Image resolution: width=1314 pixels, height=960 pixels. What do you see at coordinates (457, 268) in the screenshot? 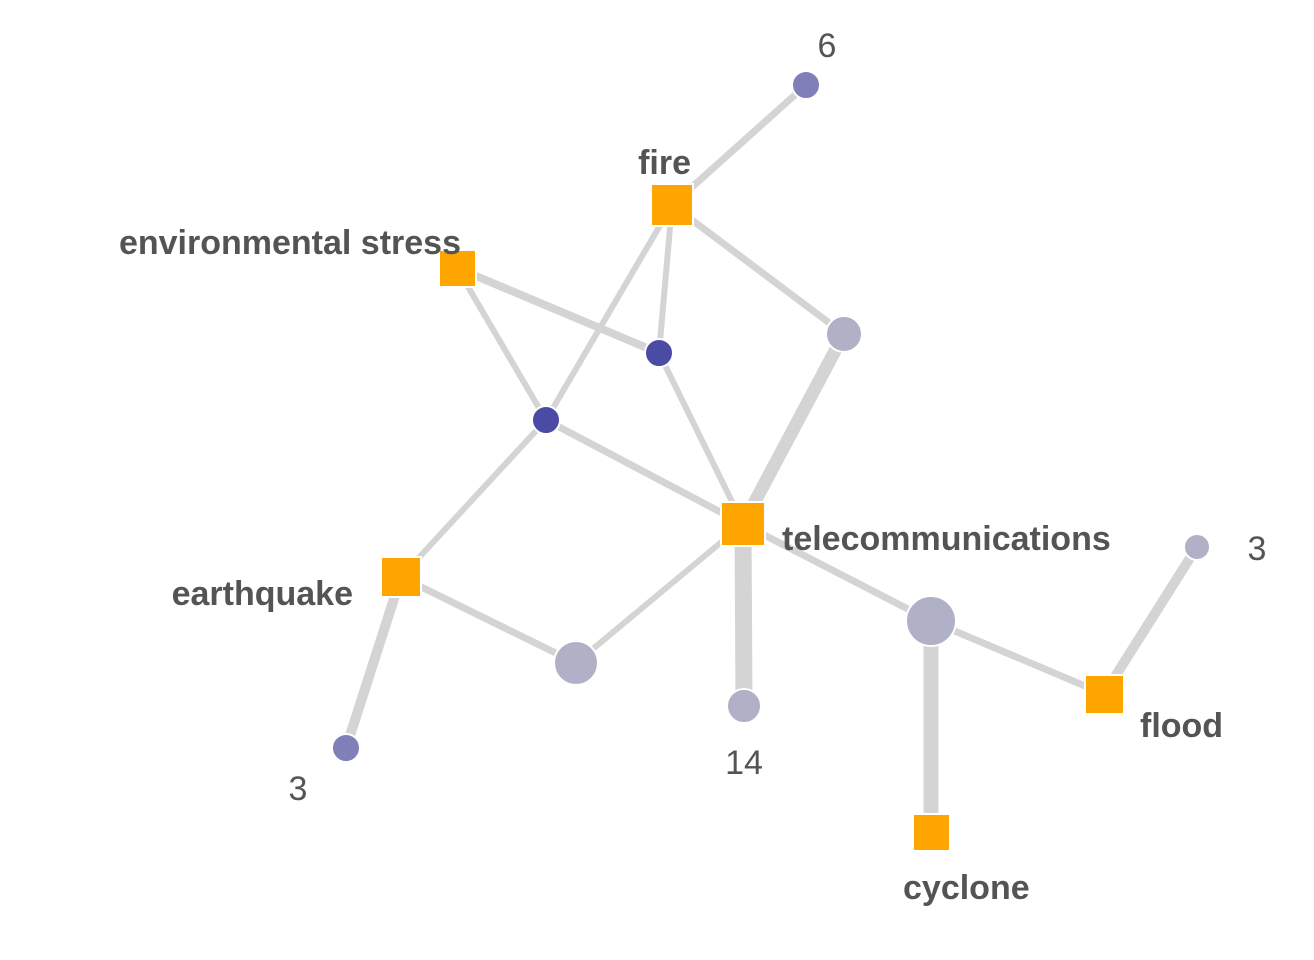
I see `term-node-environmental-stress` at bounding box center [457, 268].